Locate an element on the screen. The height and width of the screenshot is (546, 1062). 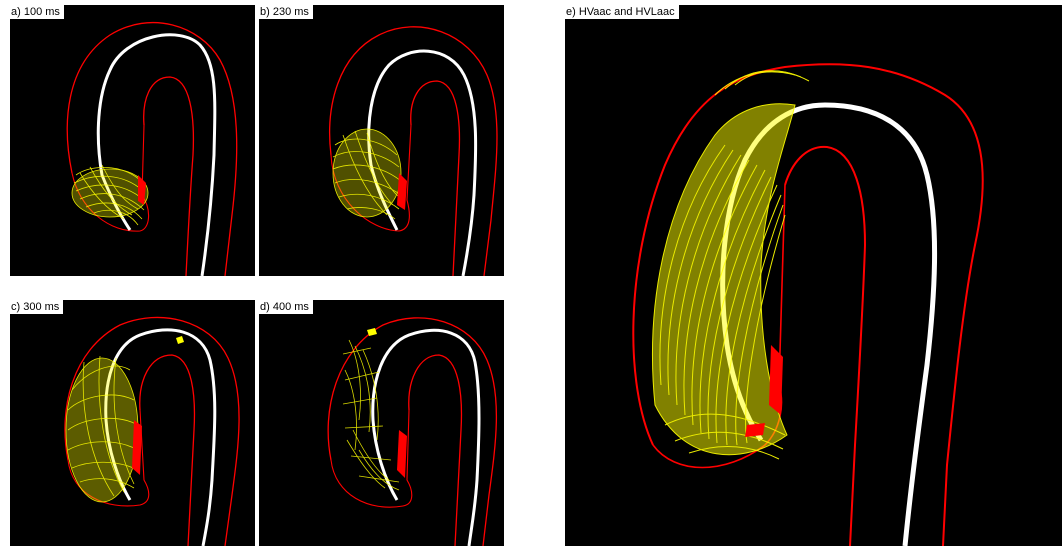
panel-d-label: d) 400 ms is located at coordinates (286, 307).